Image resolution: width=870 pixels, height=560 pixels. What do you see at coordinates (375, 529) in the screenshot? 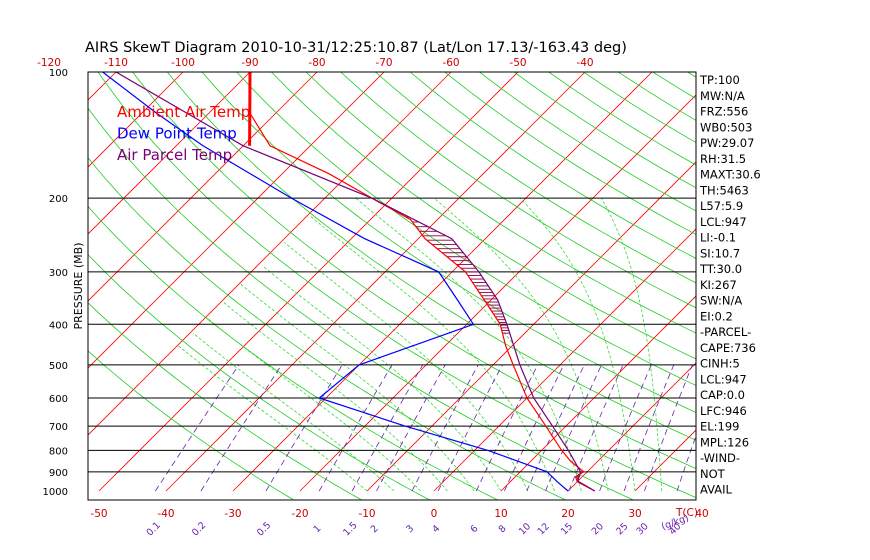
I see `mixing-ratio-label: 2` at bounding box center [375, 529].